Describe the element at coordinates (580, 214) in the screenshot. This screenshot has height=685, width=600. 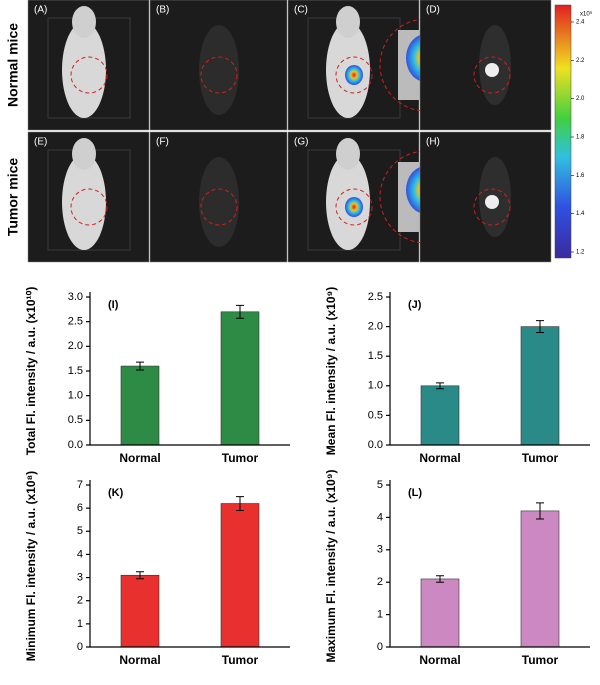
I see `colorbar-tick-label: 1.4` at that location.